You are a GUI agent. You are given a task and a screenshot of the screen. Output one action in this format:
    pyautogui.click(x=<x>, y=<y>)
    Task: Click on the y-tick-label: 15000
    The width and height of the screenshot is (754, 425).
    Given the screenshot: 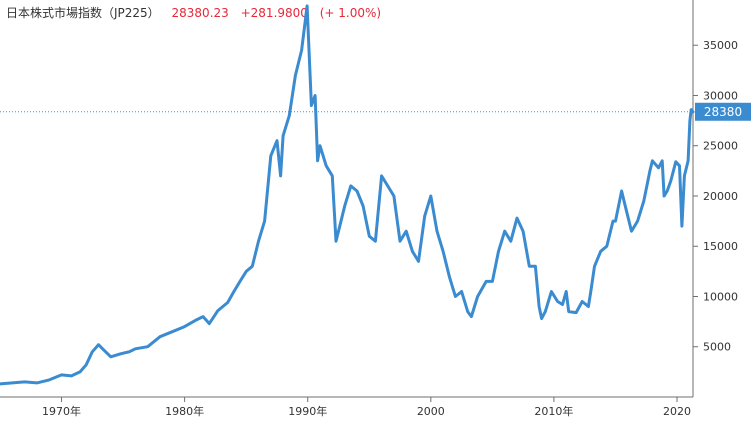 What is the action you would take?
    pyautogui.click(x=720, y=246)
    